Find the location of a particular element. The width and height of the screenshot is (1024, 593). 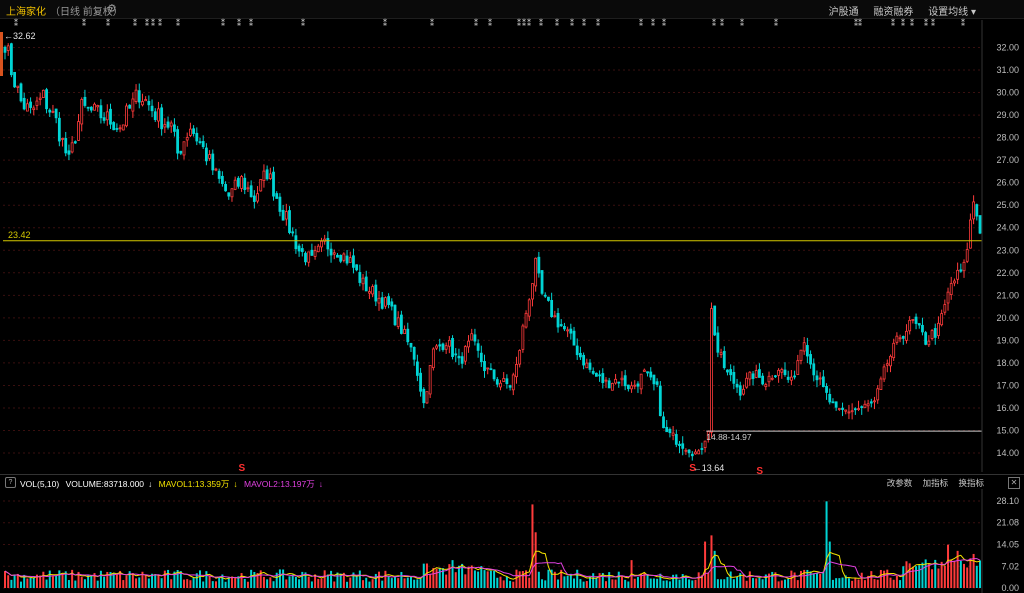

gear-icon: ⚙ is located at coordinates (112, 9).